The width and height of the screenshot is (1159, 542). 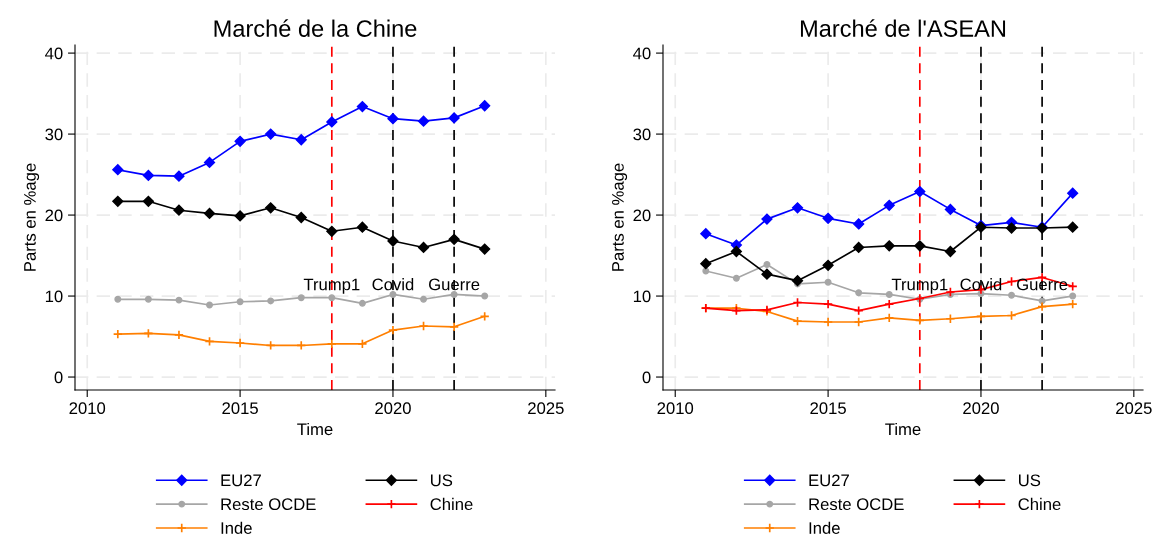 I want to click on chart-title: Marché de l'ASEAN, so click(x=903, y=28).